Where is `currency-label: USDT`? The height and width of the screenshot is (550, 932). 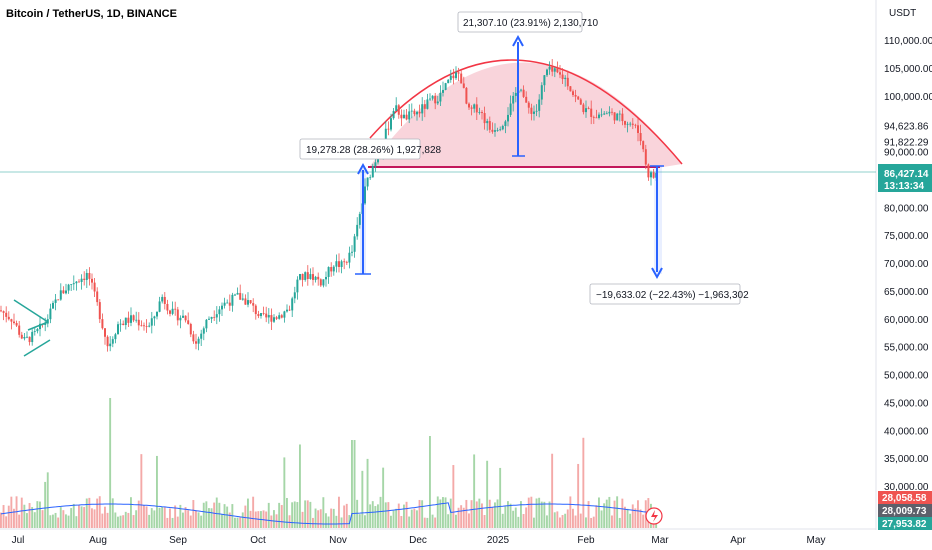
currency-label: USDT is located at coordinates (902, 13).